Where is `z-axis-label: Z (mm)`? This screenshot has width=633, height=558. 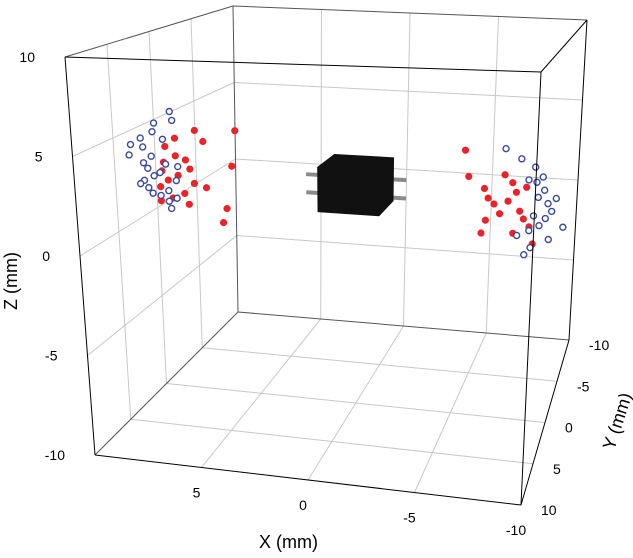
z-axis-label: Z (mm) is located at coordinates (11, 281).